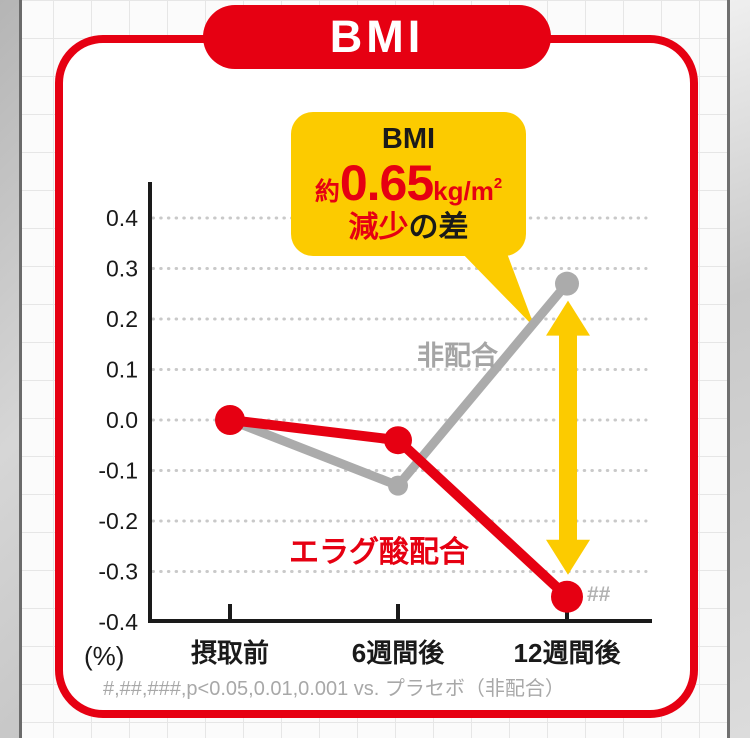 The image size is (750, 738). I want to click on y-tick-label: -0.1, so click(118, 471).